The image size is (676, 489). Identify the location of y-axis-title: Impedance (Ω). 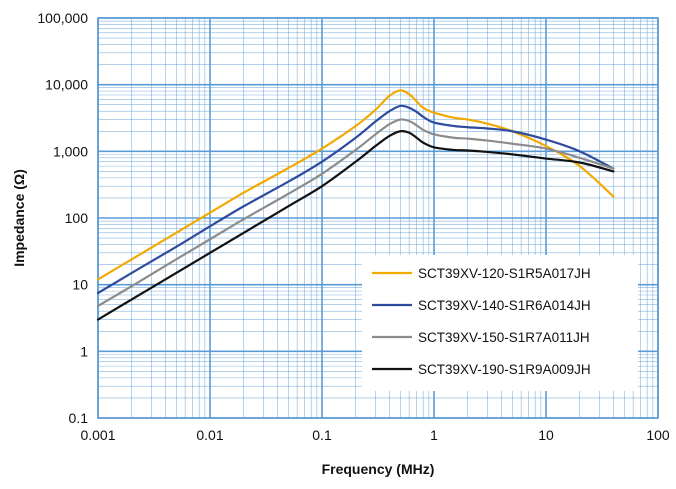
(19, 218).